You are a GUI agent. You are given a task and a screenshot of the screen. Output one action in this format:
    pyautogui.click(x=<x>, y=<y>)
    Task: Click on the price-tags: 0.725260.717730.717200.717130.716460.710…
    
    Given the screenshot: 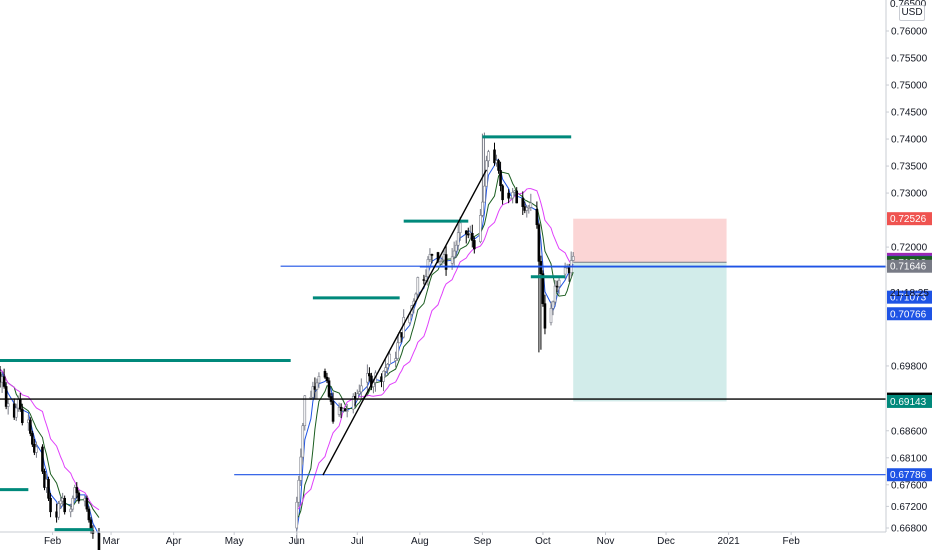 What is the action you would take?
    pyautogui.click(x=909, y=347)
    